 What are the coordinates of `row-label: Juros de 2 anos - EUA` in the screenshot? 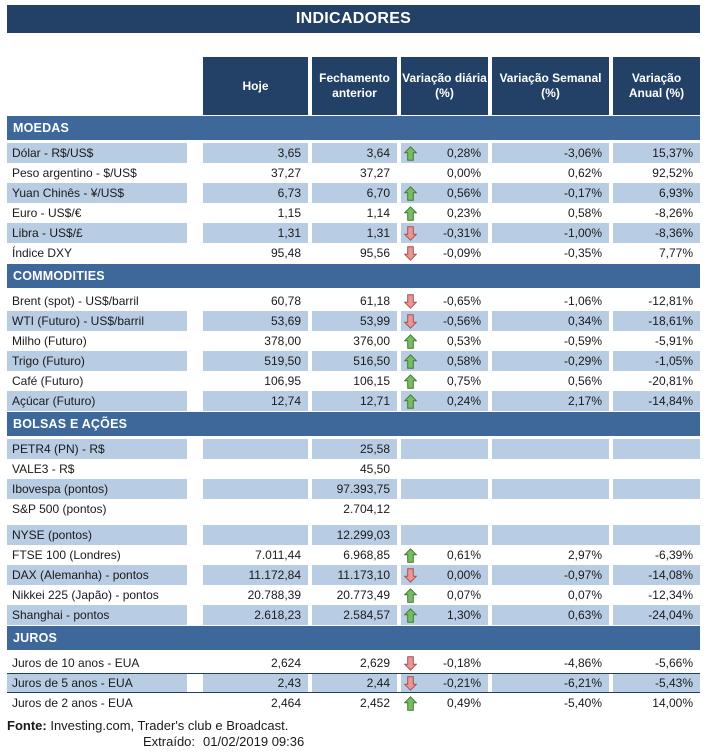 It's located at (72, 703).